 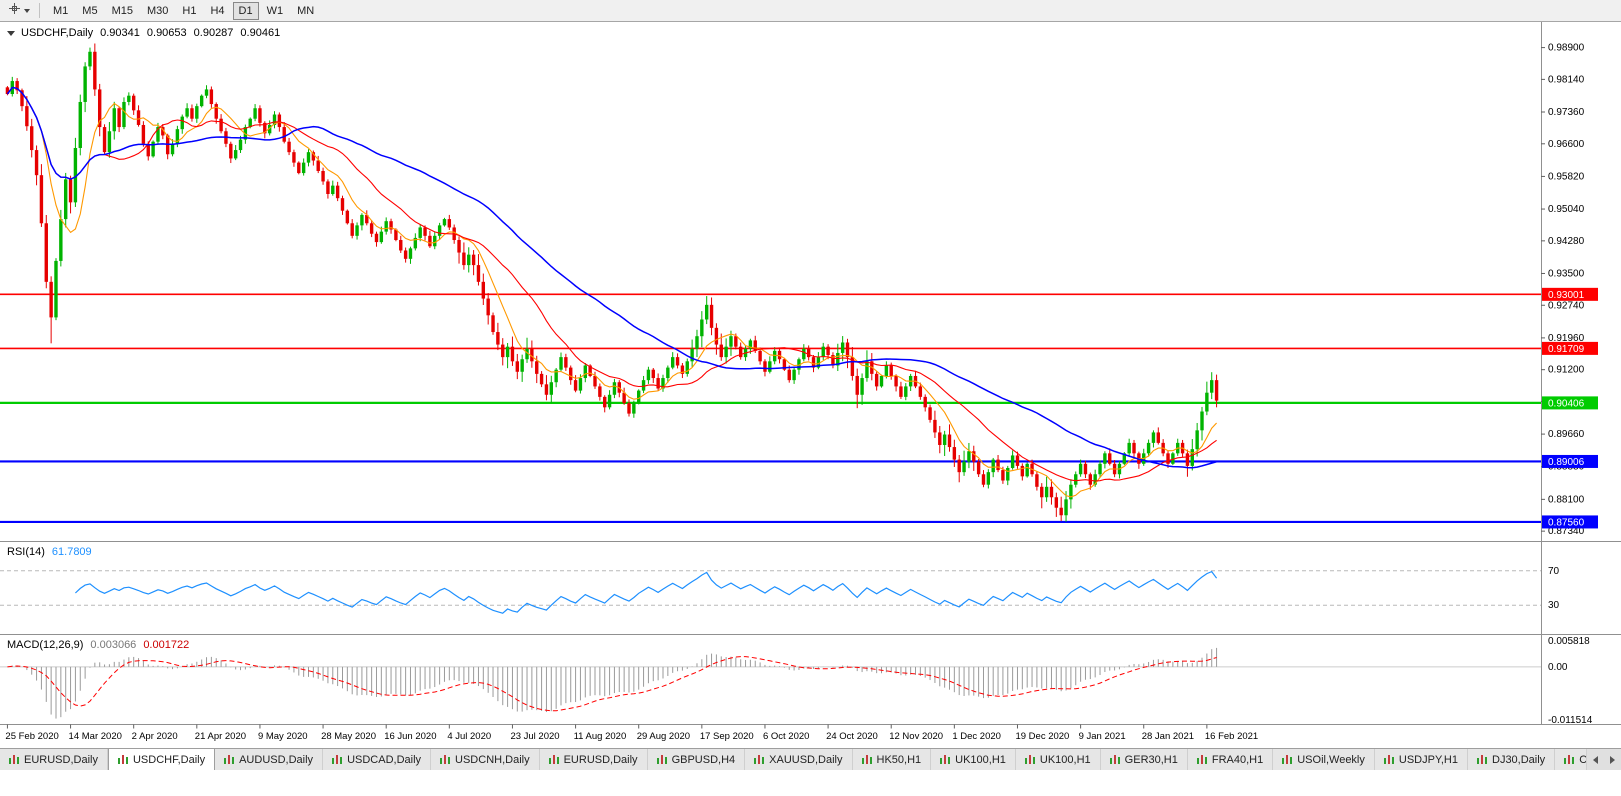 I want to click on chart-tab-usdjpy-h1: USDJPY,H1, so click(x=1421, y=759).